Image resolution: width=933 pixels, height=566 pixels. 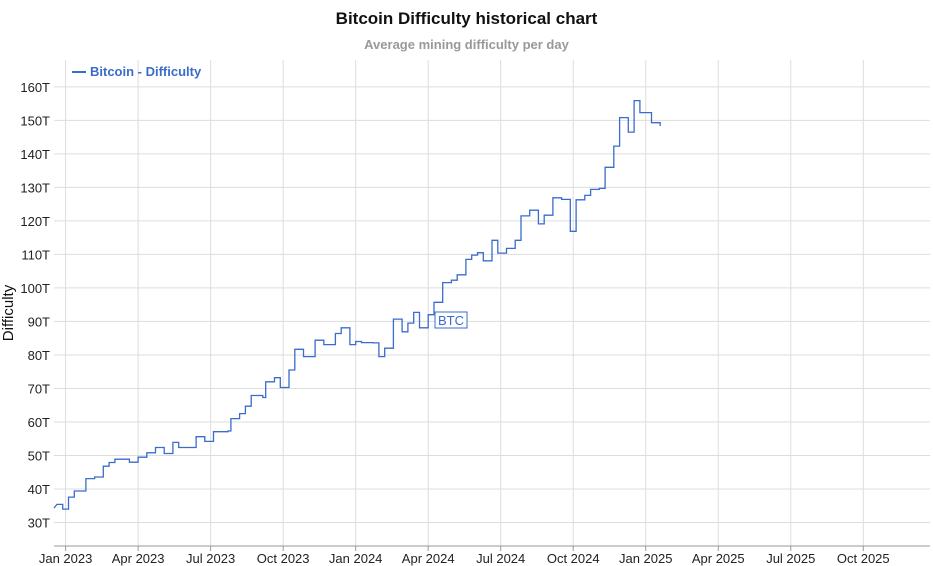 I want to click on btc-annotation-flag: BTC, so click(x=451, y=320).